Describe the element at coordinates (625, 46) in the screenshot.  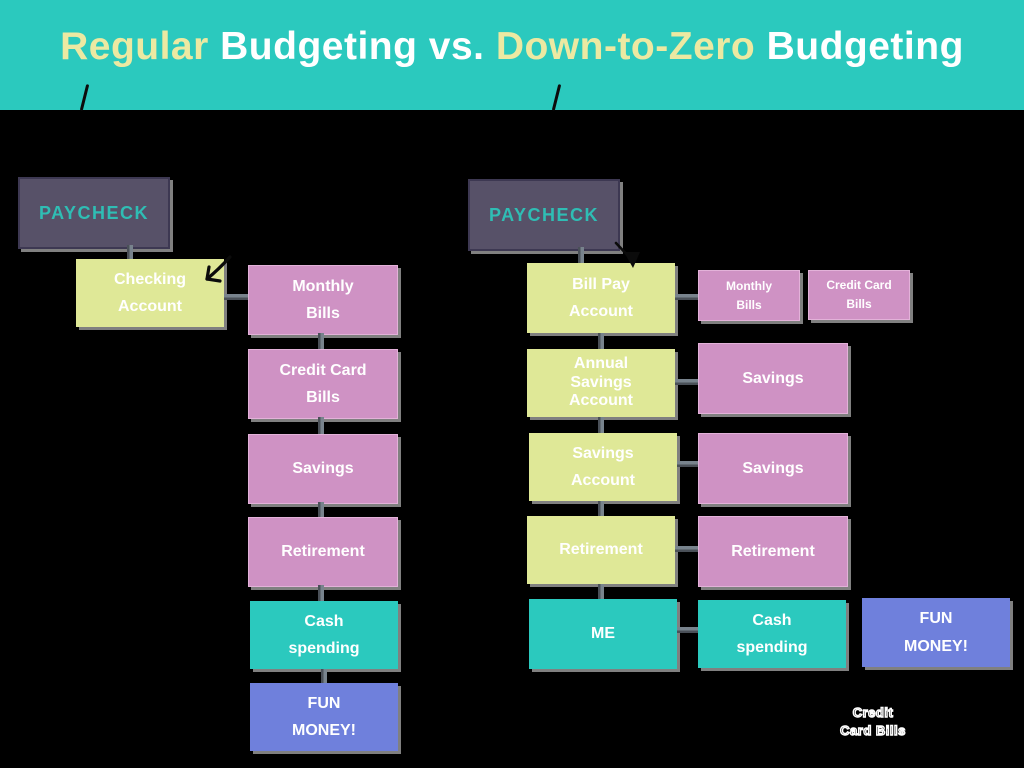
I see `title-down-to-zero: Down-to-Zero` at that location.